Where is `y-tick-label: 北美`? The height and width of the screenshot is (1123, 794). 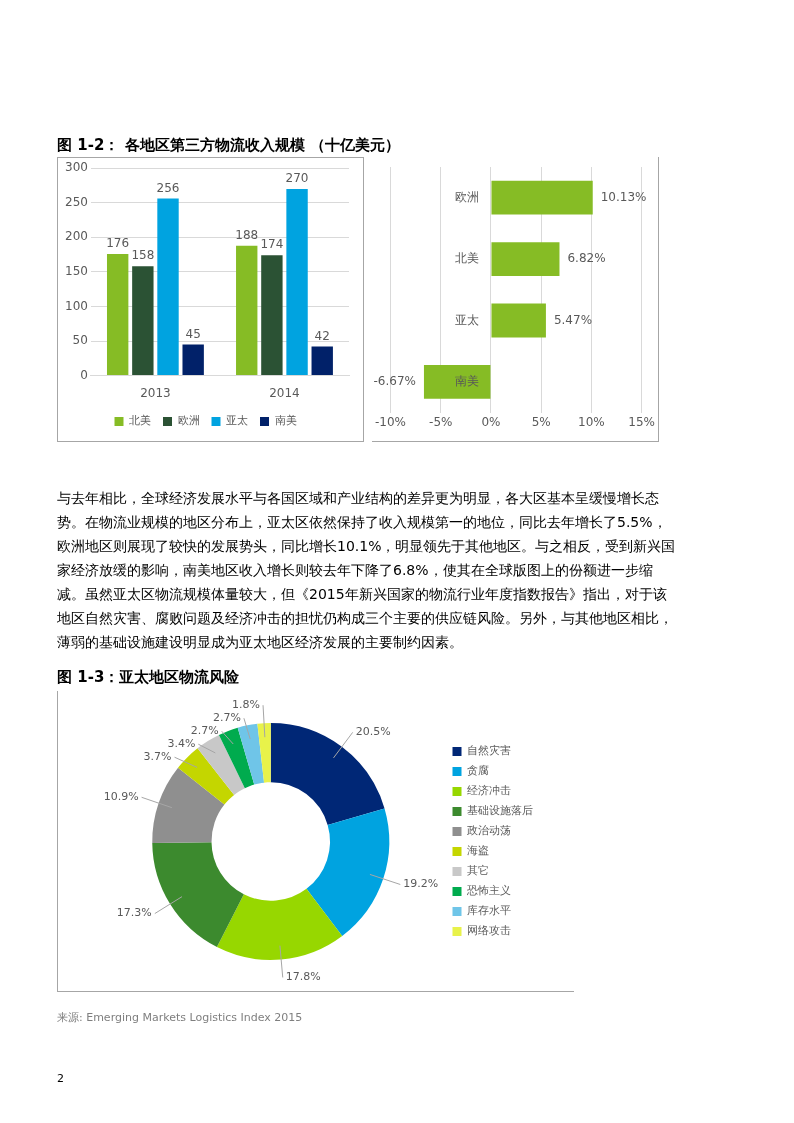
y-tick-label: 北美 is located at coordinates (466, 258).